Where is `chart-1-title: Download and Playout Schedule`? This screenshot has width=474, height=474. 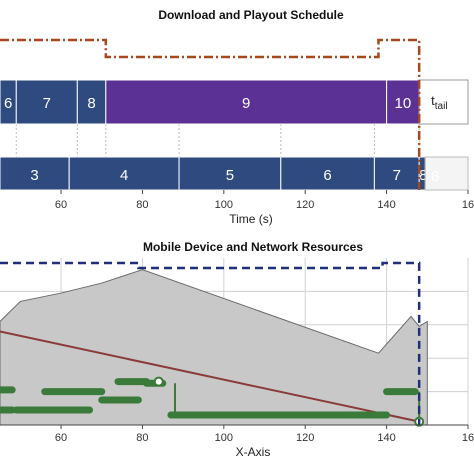 chart-1-title: Download and Playout Schedule is located at coordinates (251, 15).